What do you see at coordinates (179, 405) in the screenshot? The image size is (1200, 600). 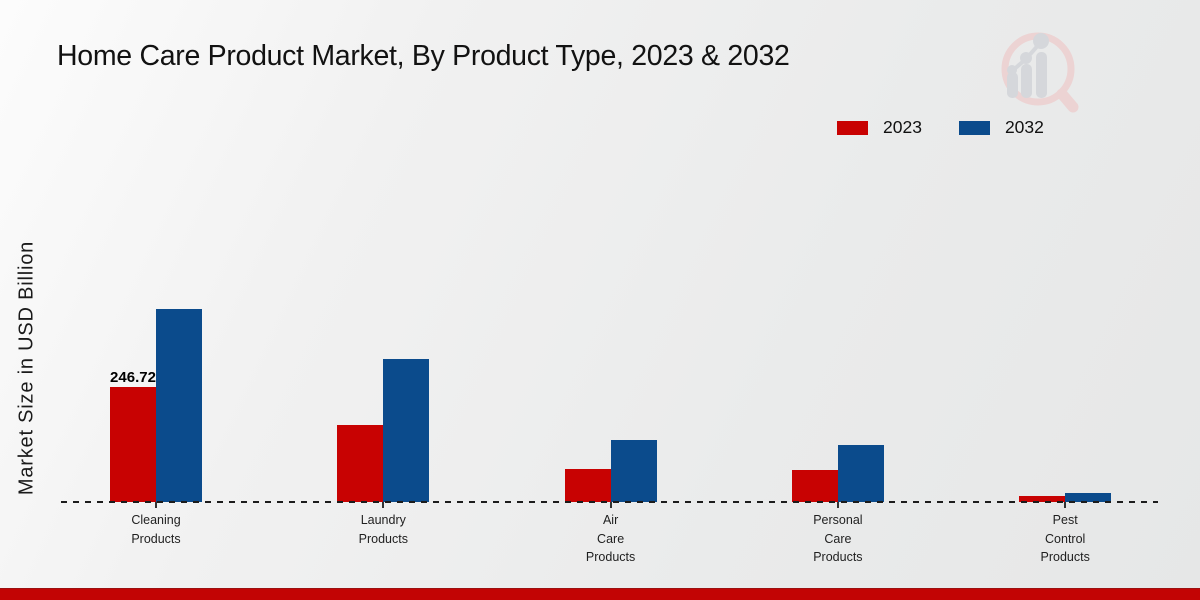 I see `bar-2032-cleaning-products` at bounding box center [179, 405].